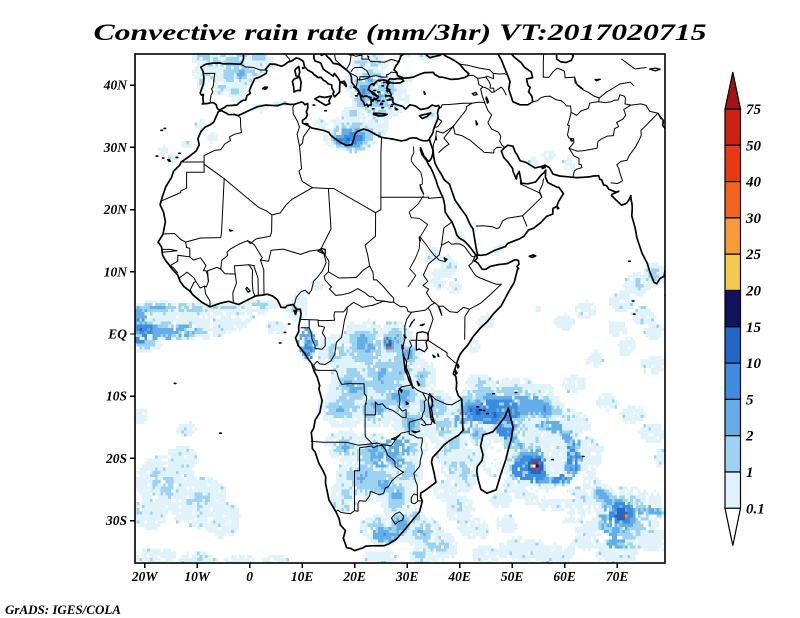  What do you see at coordinates (617, 576) in the screenshot?
I see `svg-text: 70E` at bounding box center [617, 576].